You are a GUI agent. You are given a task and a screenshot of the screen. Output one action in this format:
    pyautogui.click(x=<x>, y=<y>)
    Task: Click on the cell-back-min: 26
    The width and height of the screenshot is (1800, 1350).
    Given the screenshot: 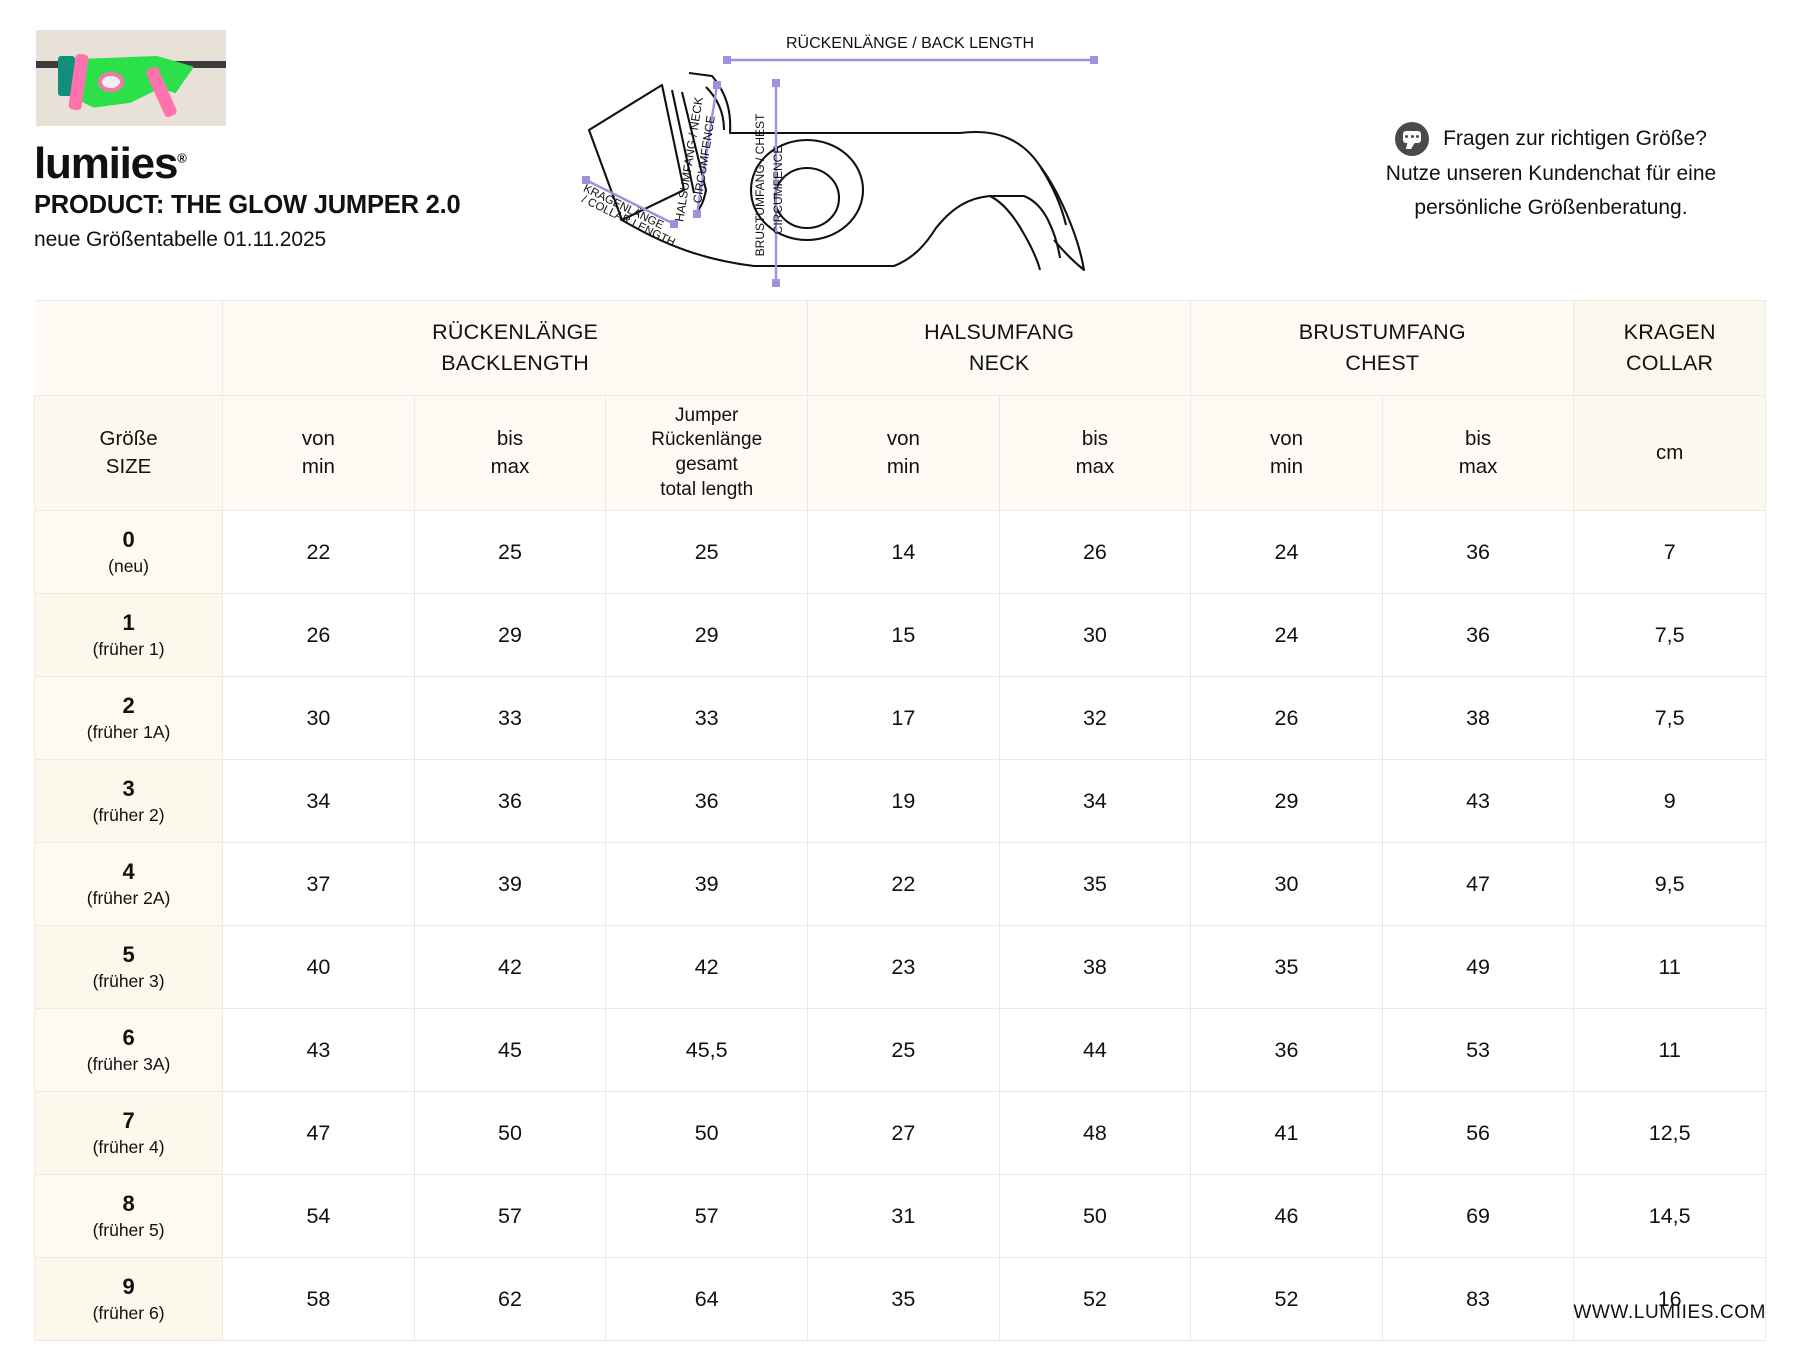 What is the action you would take?
    pyautogui.click(x=318, y=635)
    